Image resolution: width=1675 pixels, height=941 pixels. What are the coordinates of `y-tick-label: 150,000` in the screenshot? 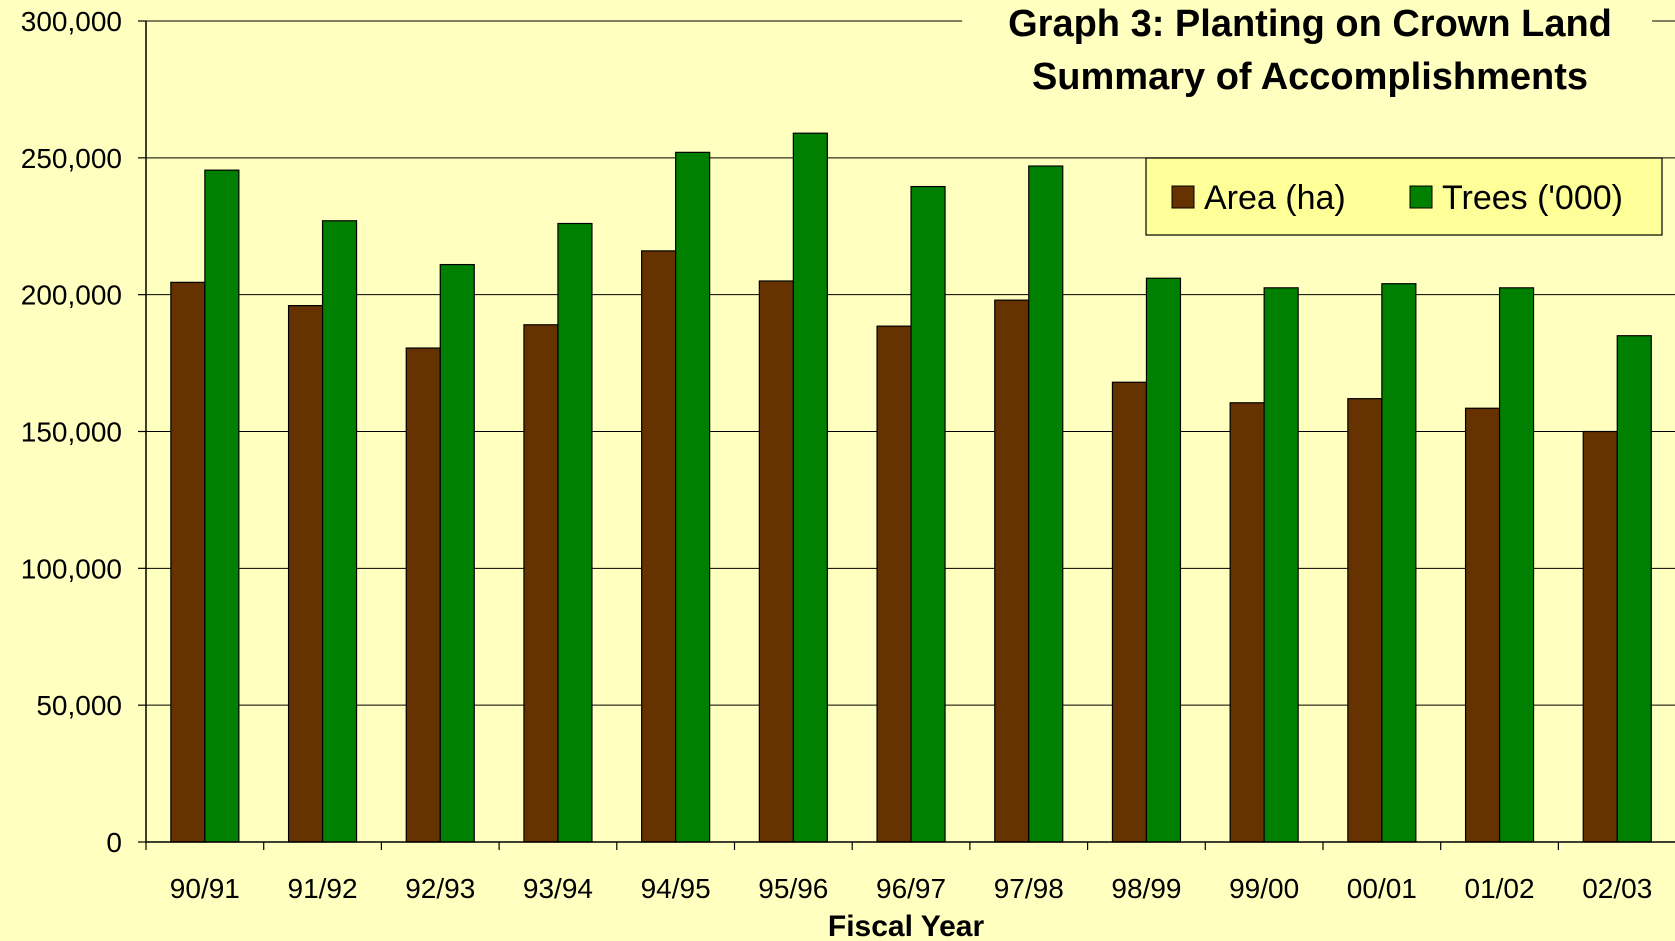 It's located at (71, 432).